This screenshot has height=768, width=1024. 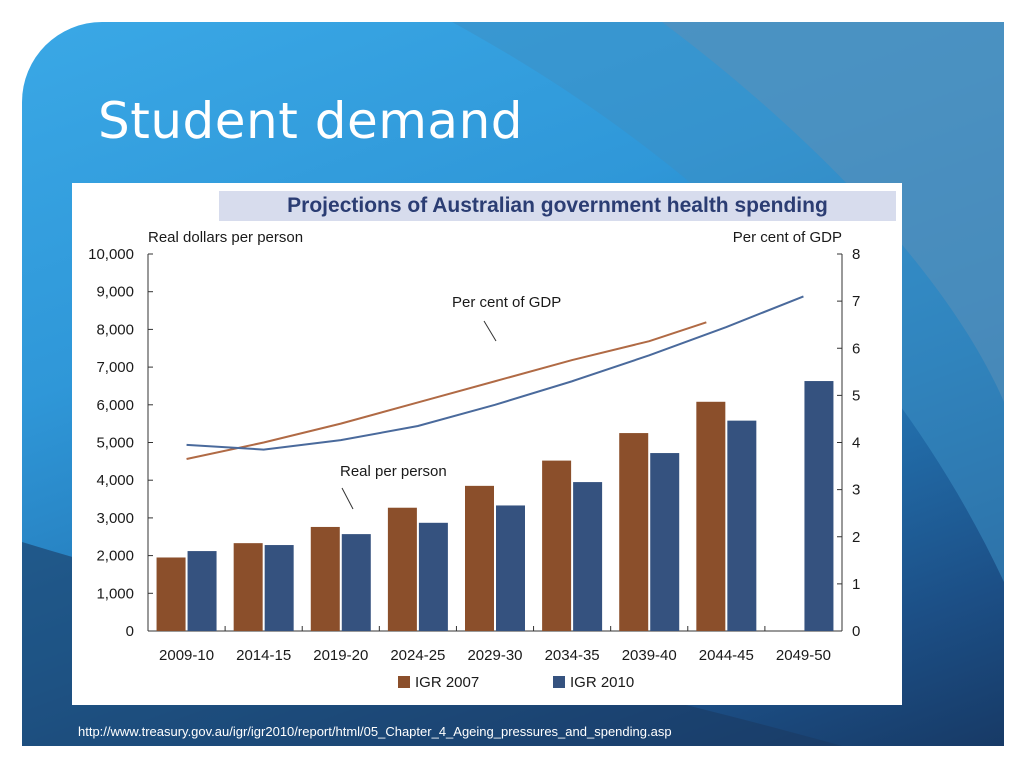 What do you see at coordinates (856, 490) in the screenshot?
I see `right-tick-label: 3` at bounding box center [856, 490].